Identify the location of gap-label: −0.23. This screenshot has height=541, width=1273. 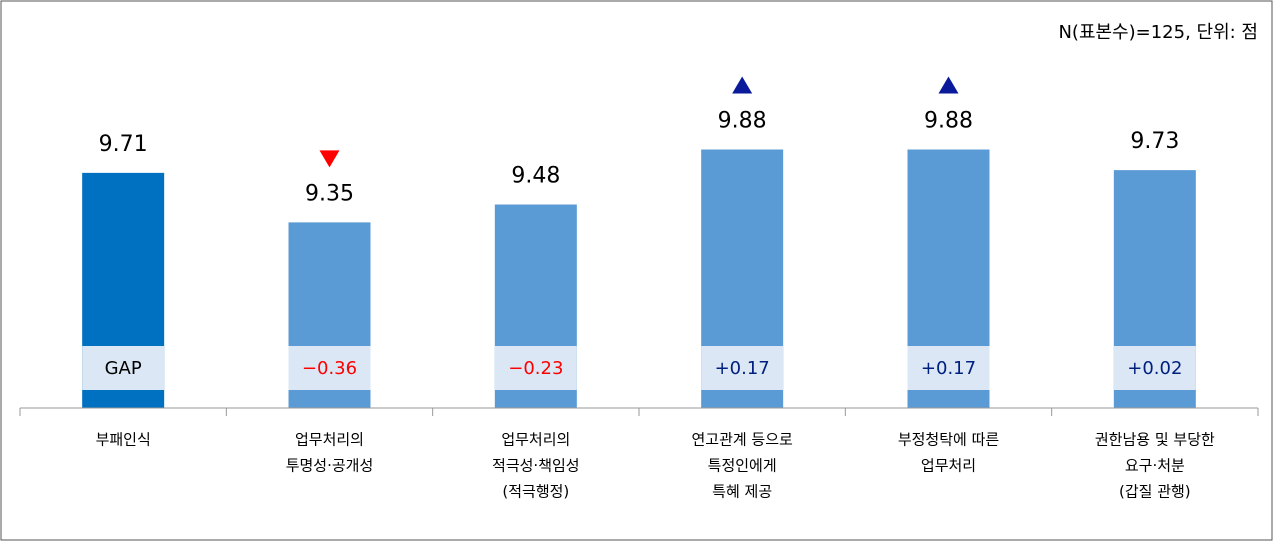
(535, 368).